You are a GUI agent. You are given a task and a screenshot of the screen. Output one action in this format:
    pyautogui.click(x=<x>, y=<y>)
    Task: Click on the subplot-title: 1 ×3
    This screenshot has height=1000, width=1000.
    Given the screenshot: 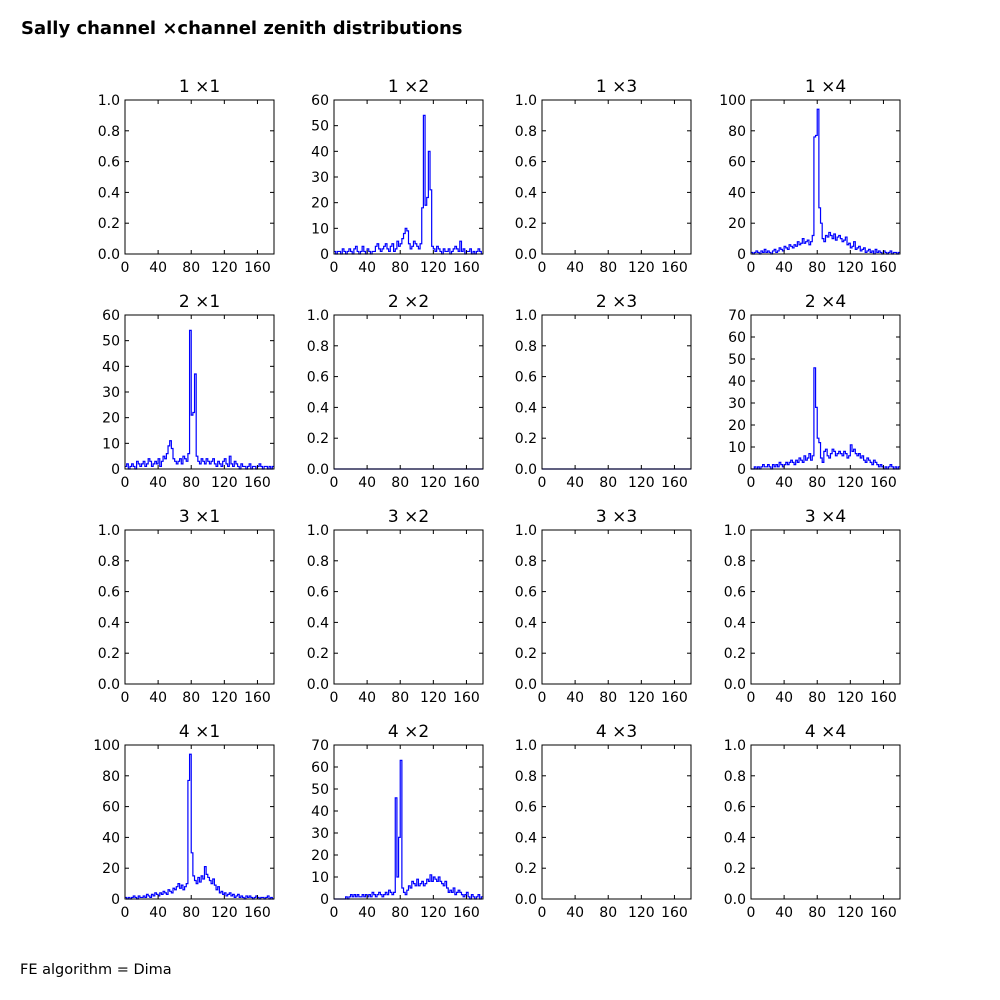 What is the action you would take?
    pyautogui.click(x=616, y=87)
    